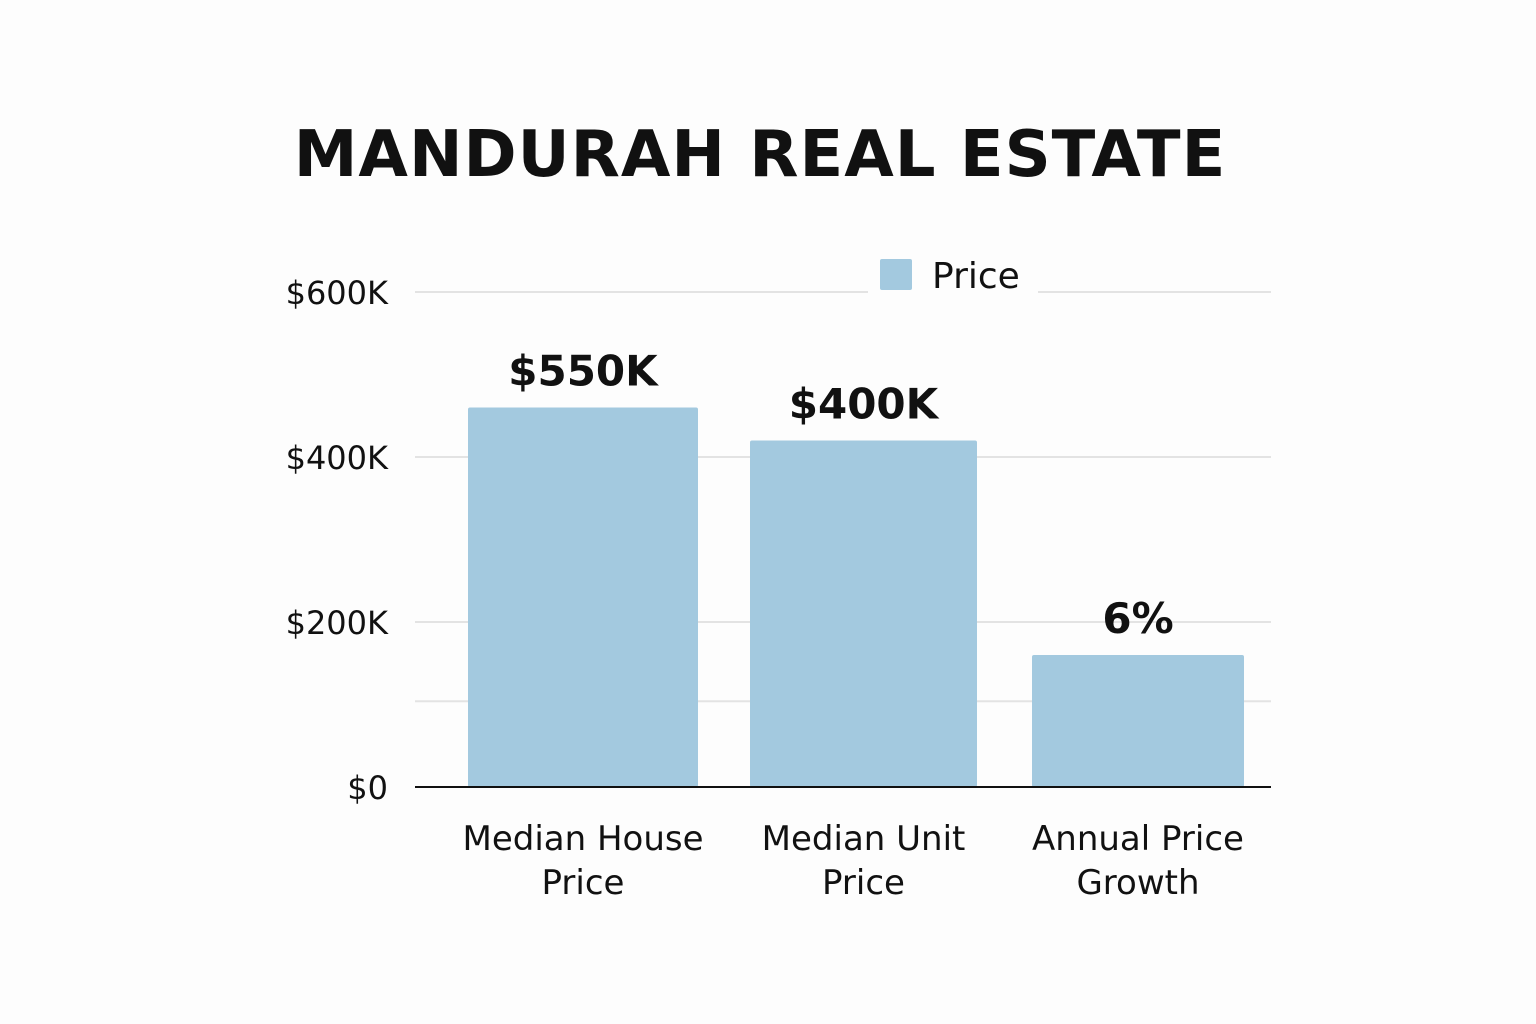 Image resolution: width=1536 pixels, height=1024 pixels. Describe the element at coordinates (864, 839) in the screenshot. I see `x-tick-label: Median Unit` at that location.